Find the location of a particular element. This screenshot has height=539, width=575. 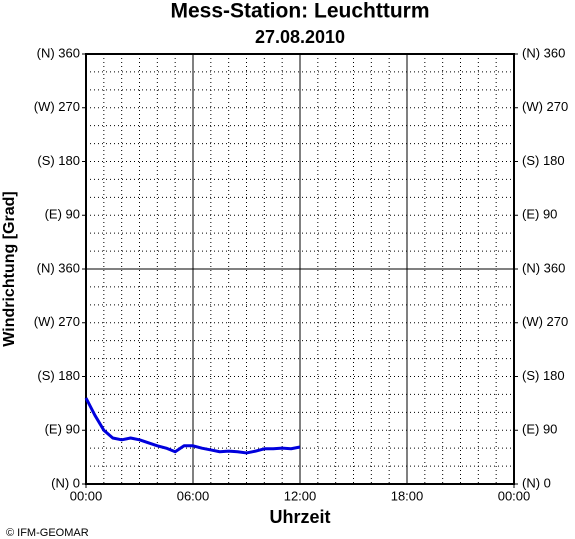

data-line is located at coordinates (192, 426).